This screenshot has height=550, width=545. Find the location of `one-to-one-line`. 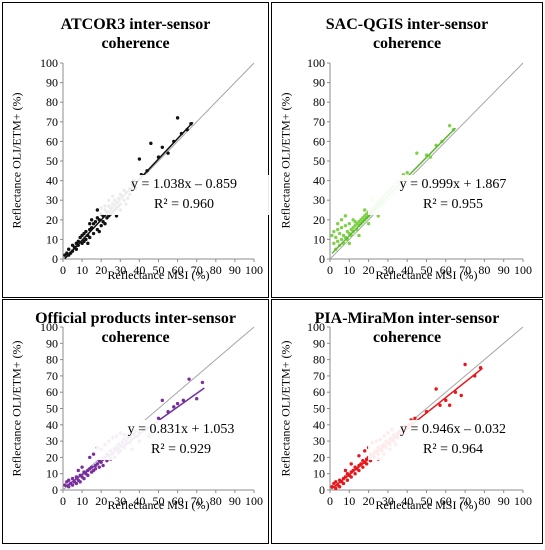

one-to-one-line is located at coordinates (158, 408).